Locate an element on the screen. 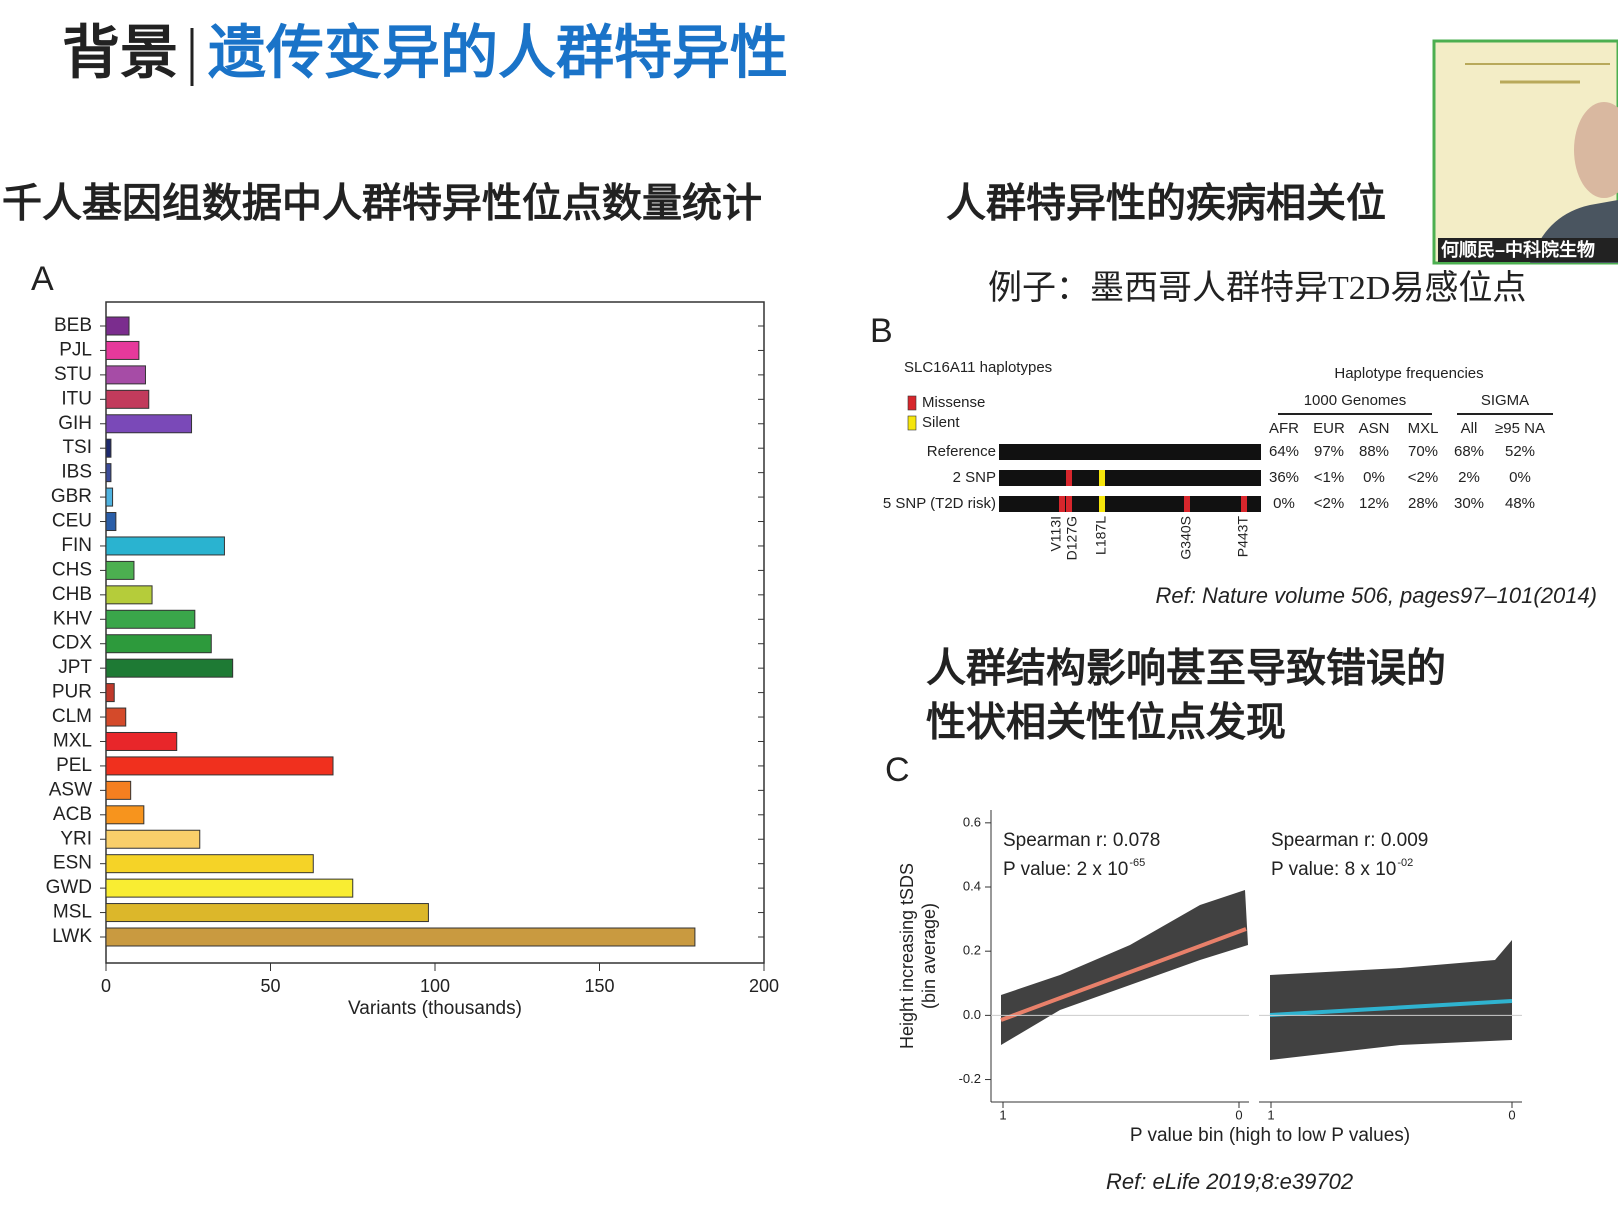 This screenshot has height=1213, width=1618. y-tick-label: LWK is located at coordinates (72, 936).